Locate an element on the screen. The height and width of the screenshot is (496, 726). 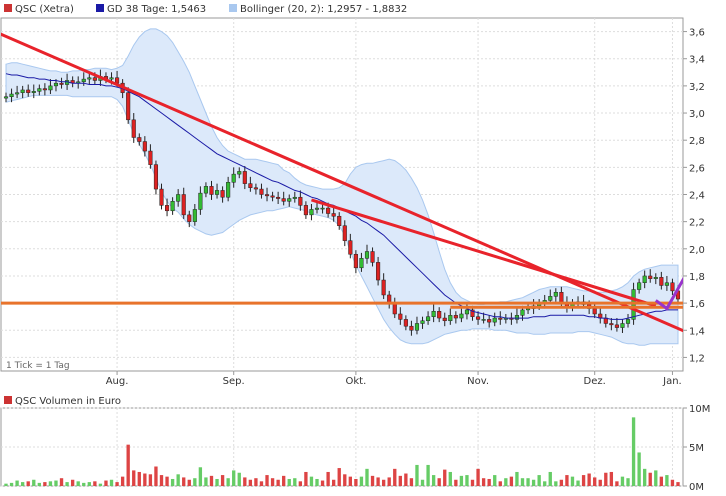
x-tick-label: Sep. is located at coordinates (234, 381).